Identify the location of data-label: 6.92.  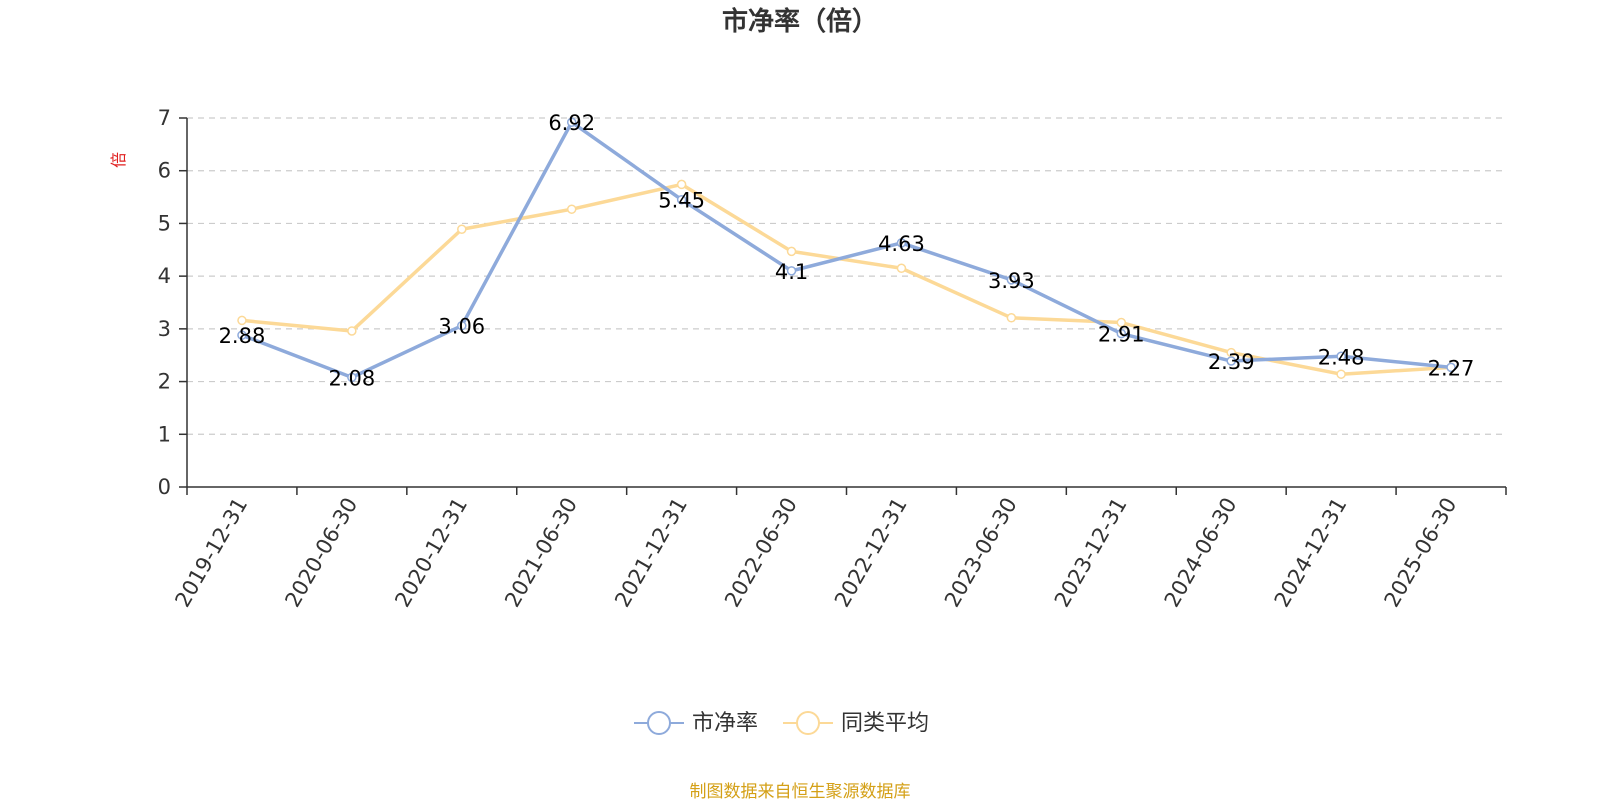
(571, 123).